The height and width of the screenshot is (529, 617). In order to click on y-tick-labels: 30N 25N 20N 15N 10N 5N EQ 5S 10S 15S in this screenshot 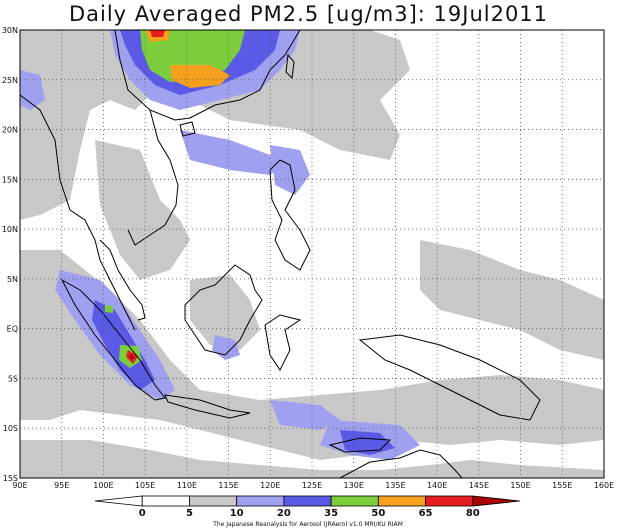, I will do `click(10, 254)`.